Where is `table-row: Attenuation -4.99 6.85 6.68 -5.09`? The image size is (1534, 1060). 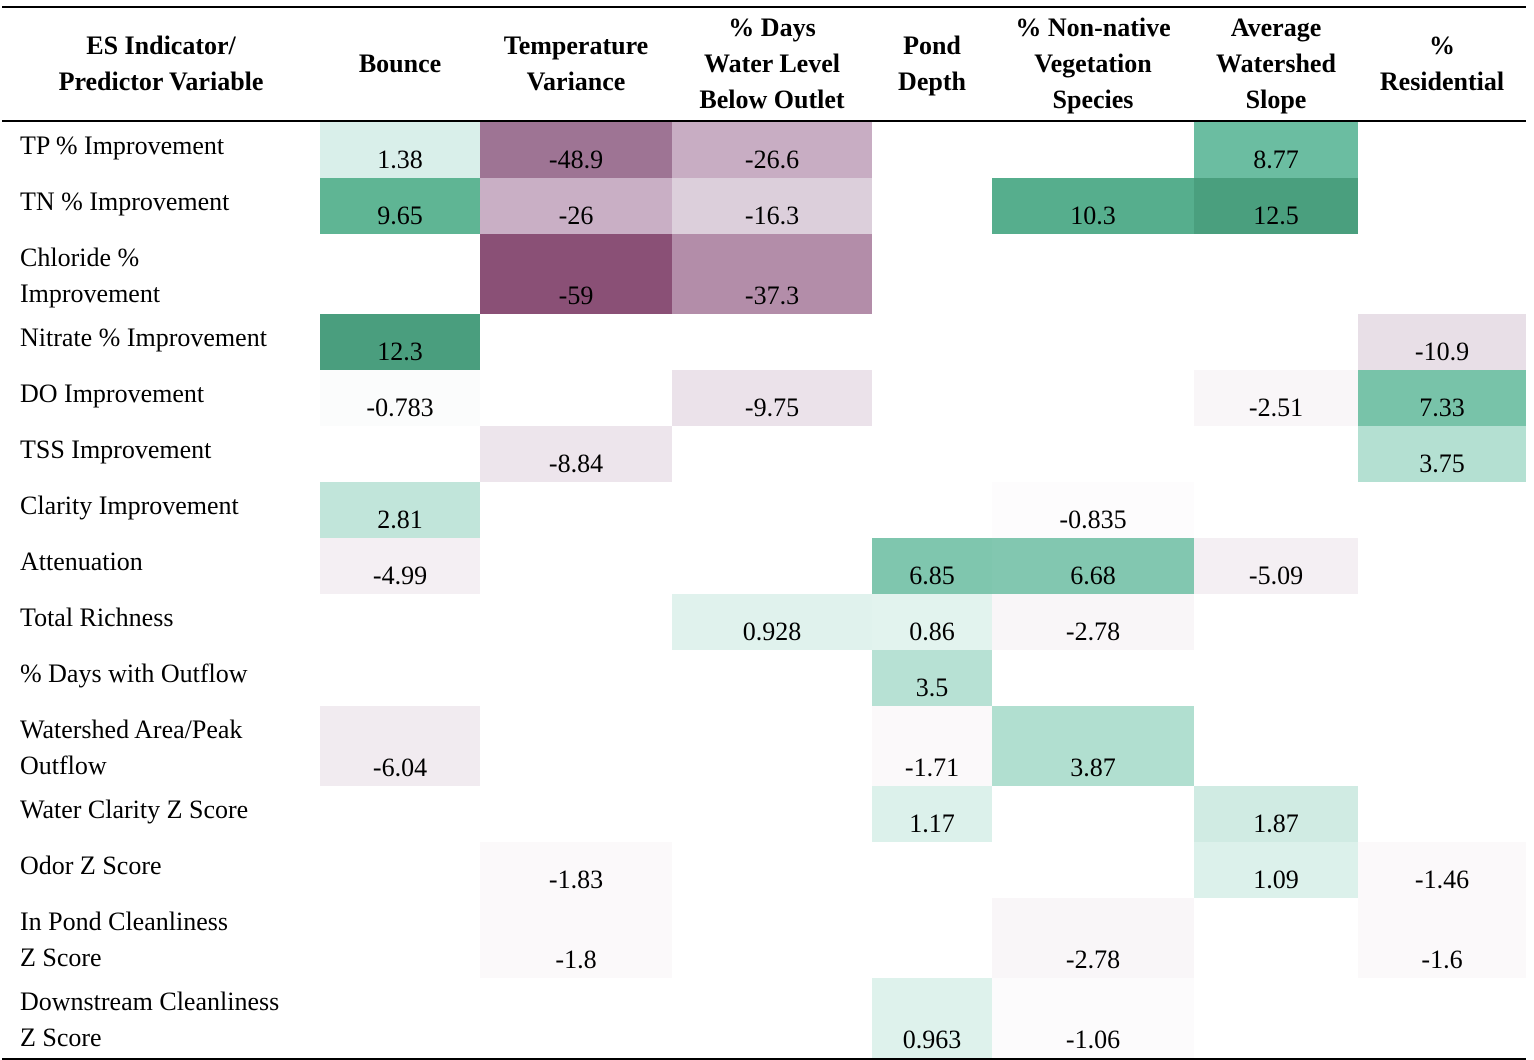
table-row: Attenuation -4.99 6.85 6.68 -5.09 is located at coordinates (764, 566).